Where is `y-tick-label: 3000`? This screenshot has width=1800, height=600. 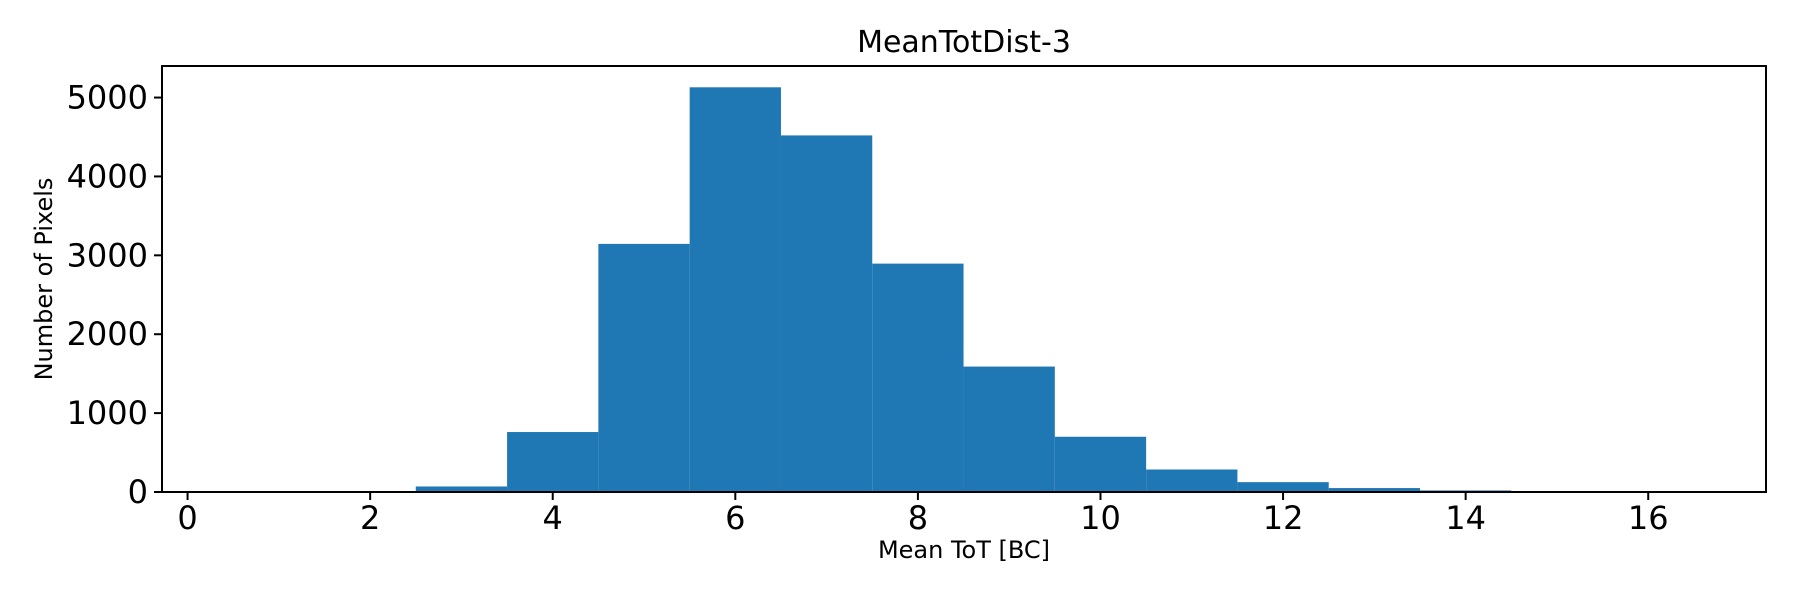 y-tick-label: 3000 is located at coordinates (107, 255).